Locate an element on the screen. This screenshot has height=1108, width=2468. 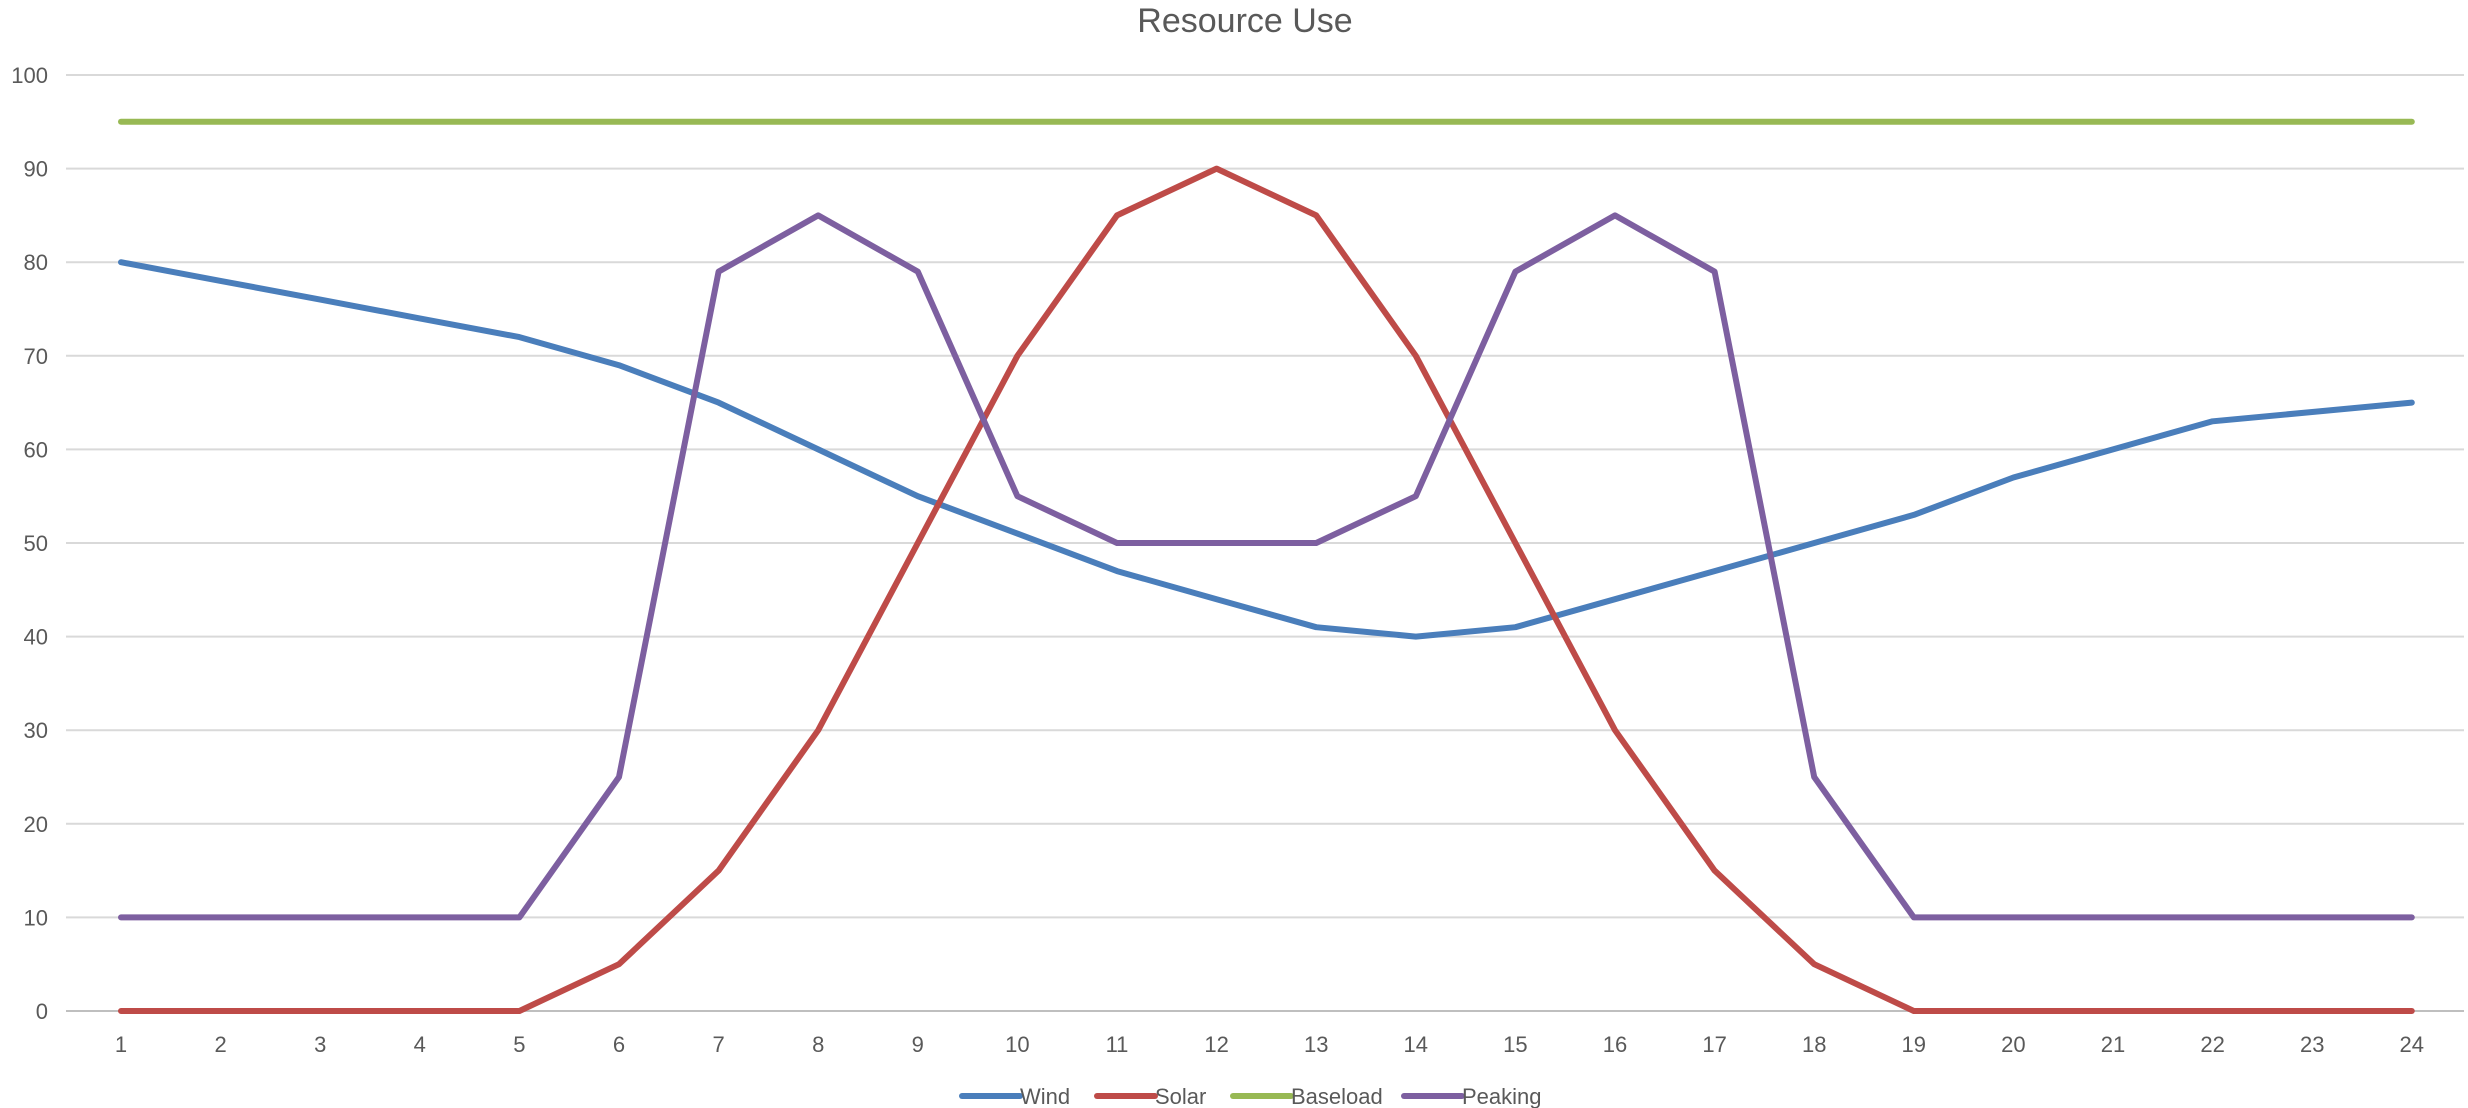
x-tick-label: 3 is located at coordinates (320, 1044).